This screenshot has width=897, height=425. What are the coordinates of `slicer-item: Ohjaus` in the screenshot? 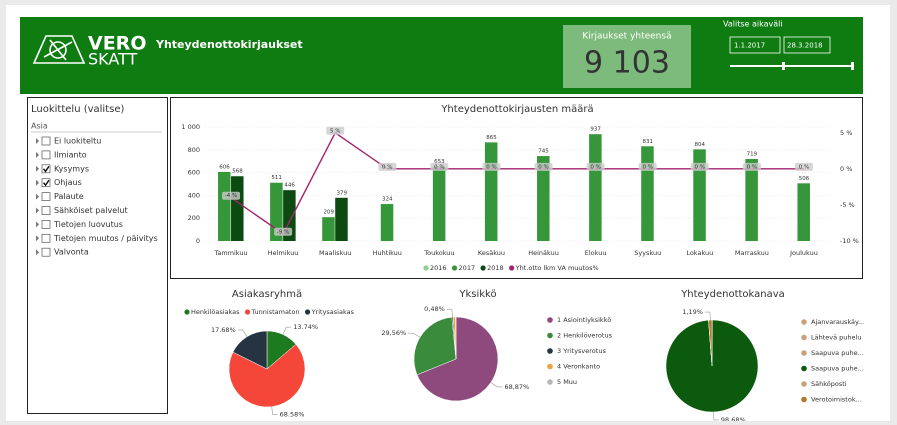 It's located at (68, 182).